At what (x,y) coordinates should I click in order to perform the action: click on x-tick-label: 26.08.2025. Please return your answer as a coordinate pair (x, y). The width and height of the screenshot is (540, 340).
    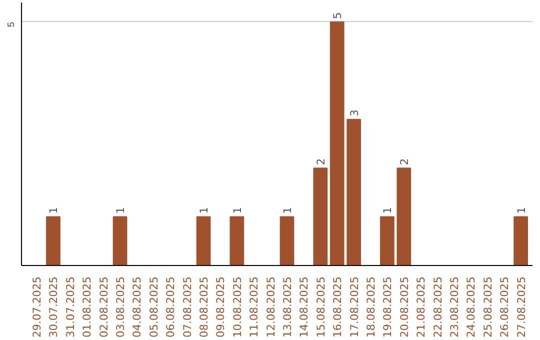
    Looking at the image, I should click on (505, 307).